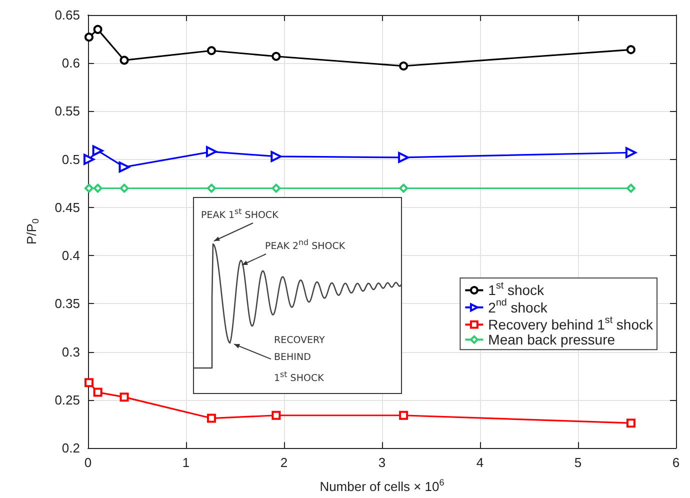  Describe the element at coordinates (67, 207) in the screenshot. I see `y-tick-label: 0.45` at that location.